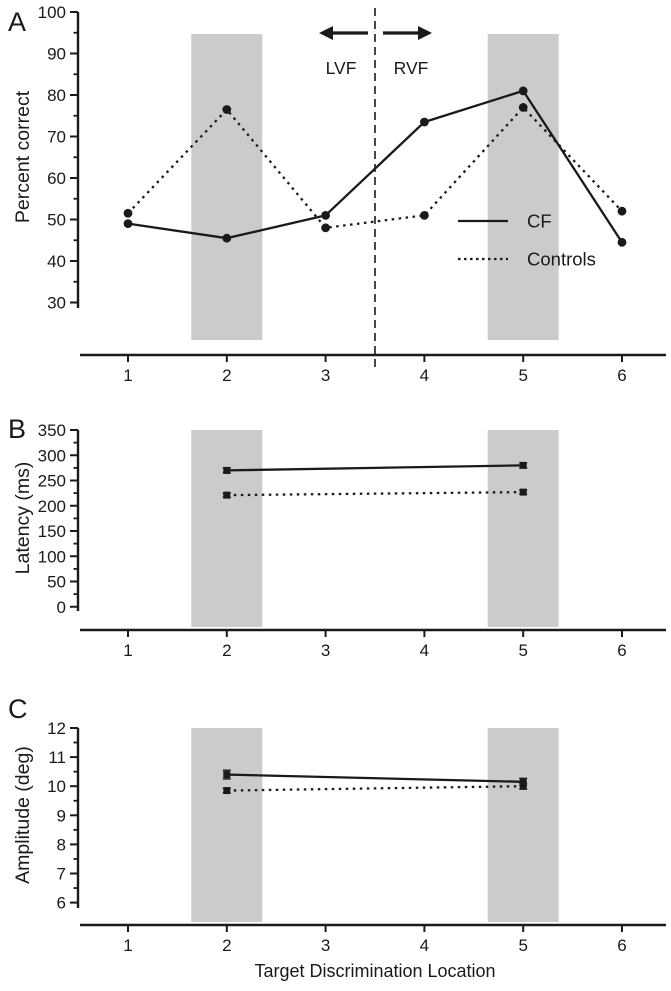 The height and width of the screenshot is (991, 671). I want to click on y-tick-label: 70, so click(56, 137).